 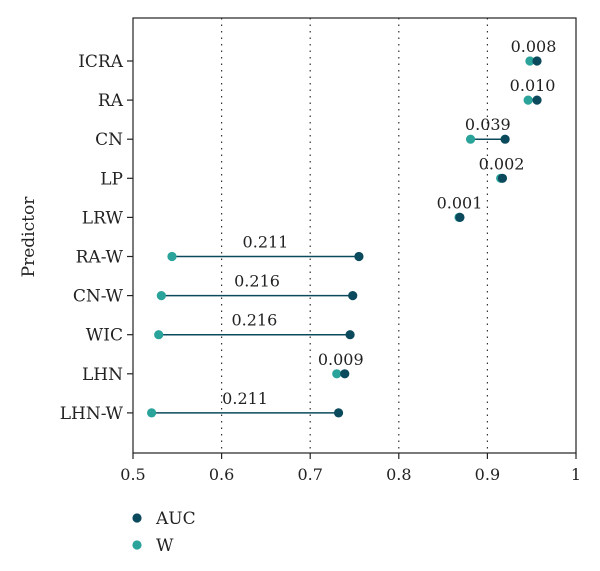 I want to click on predictor-label: LHN-W, so click(x=92, y=414).